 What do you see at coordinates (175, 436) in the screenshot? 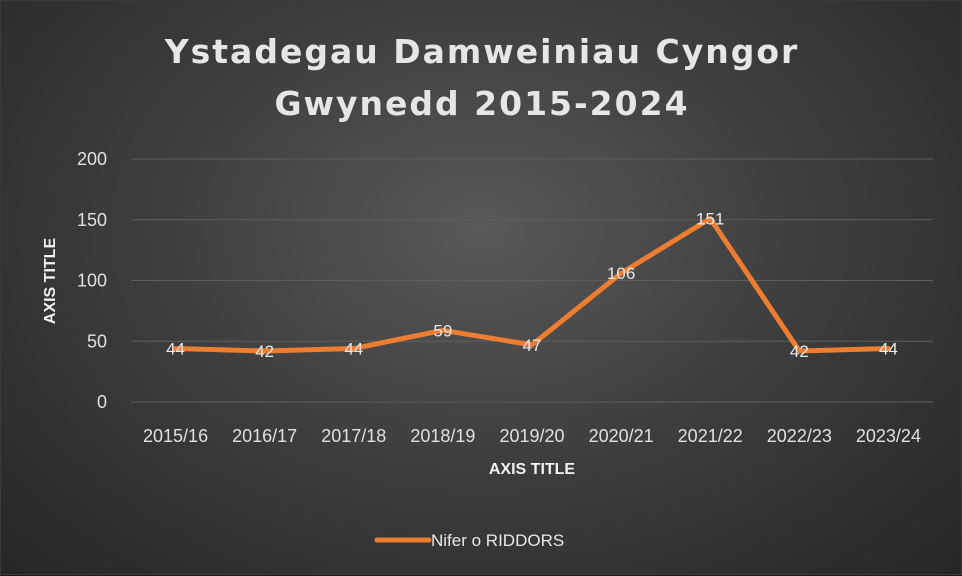
I see `x-tick-label: 2015/16` at bounding box center [175, 436].